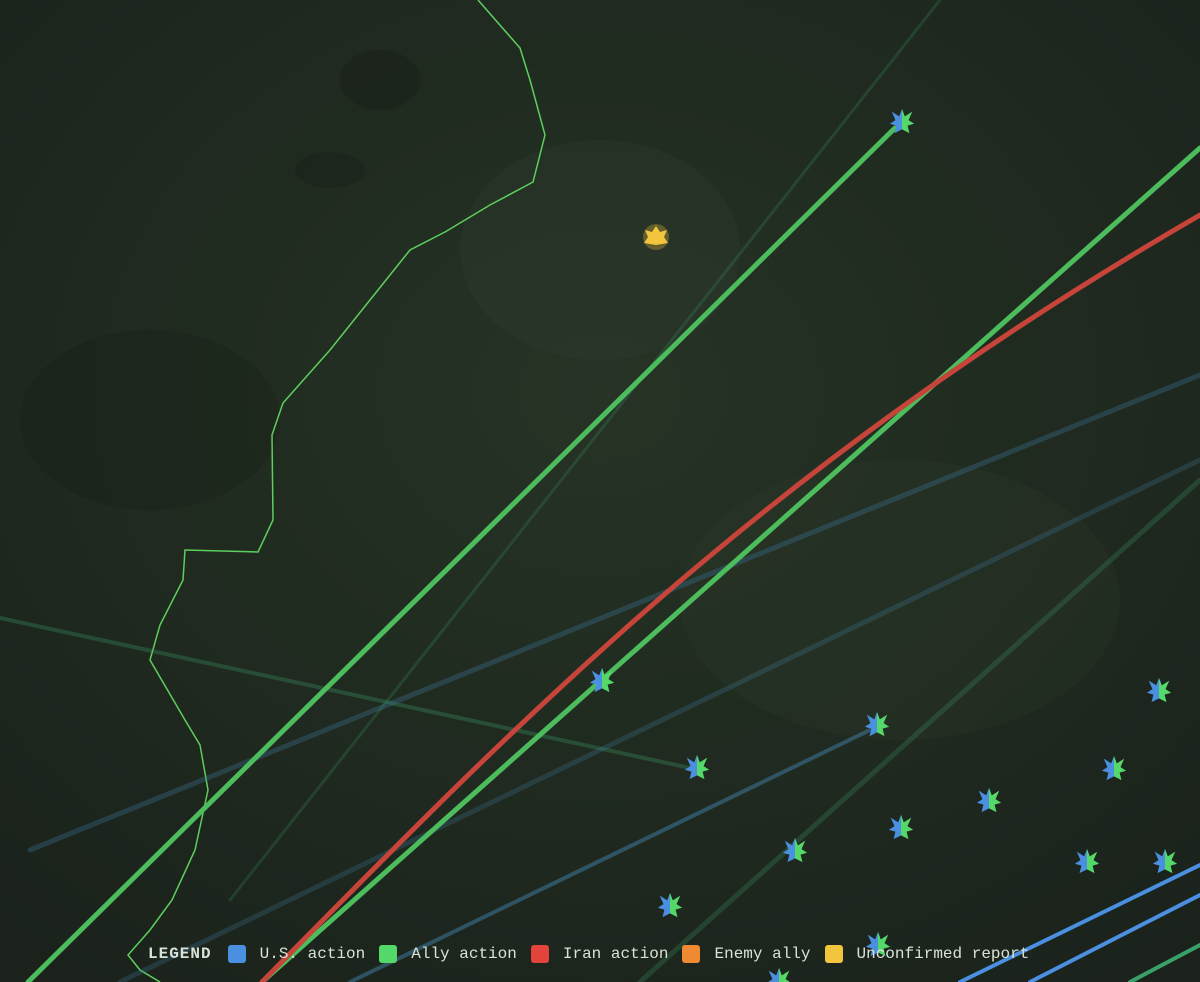 This screenshot has height=982, width=1200. I want to click on legend-item: Ally action, so click(448, 954).